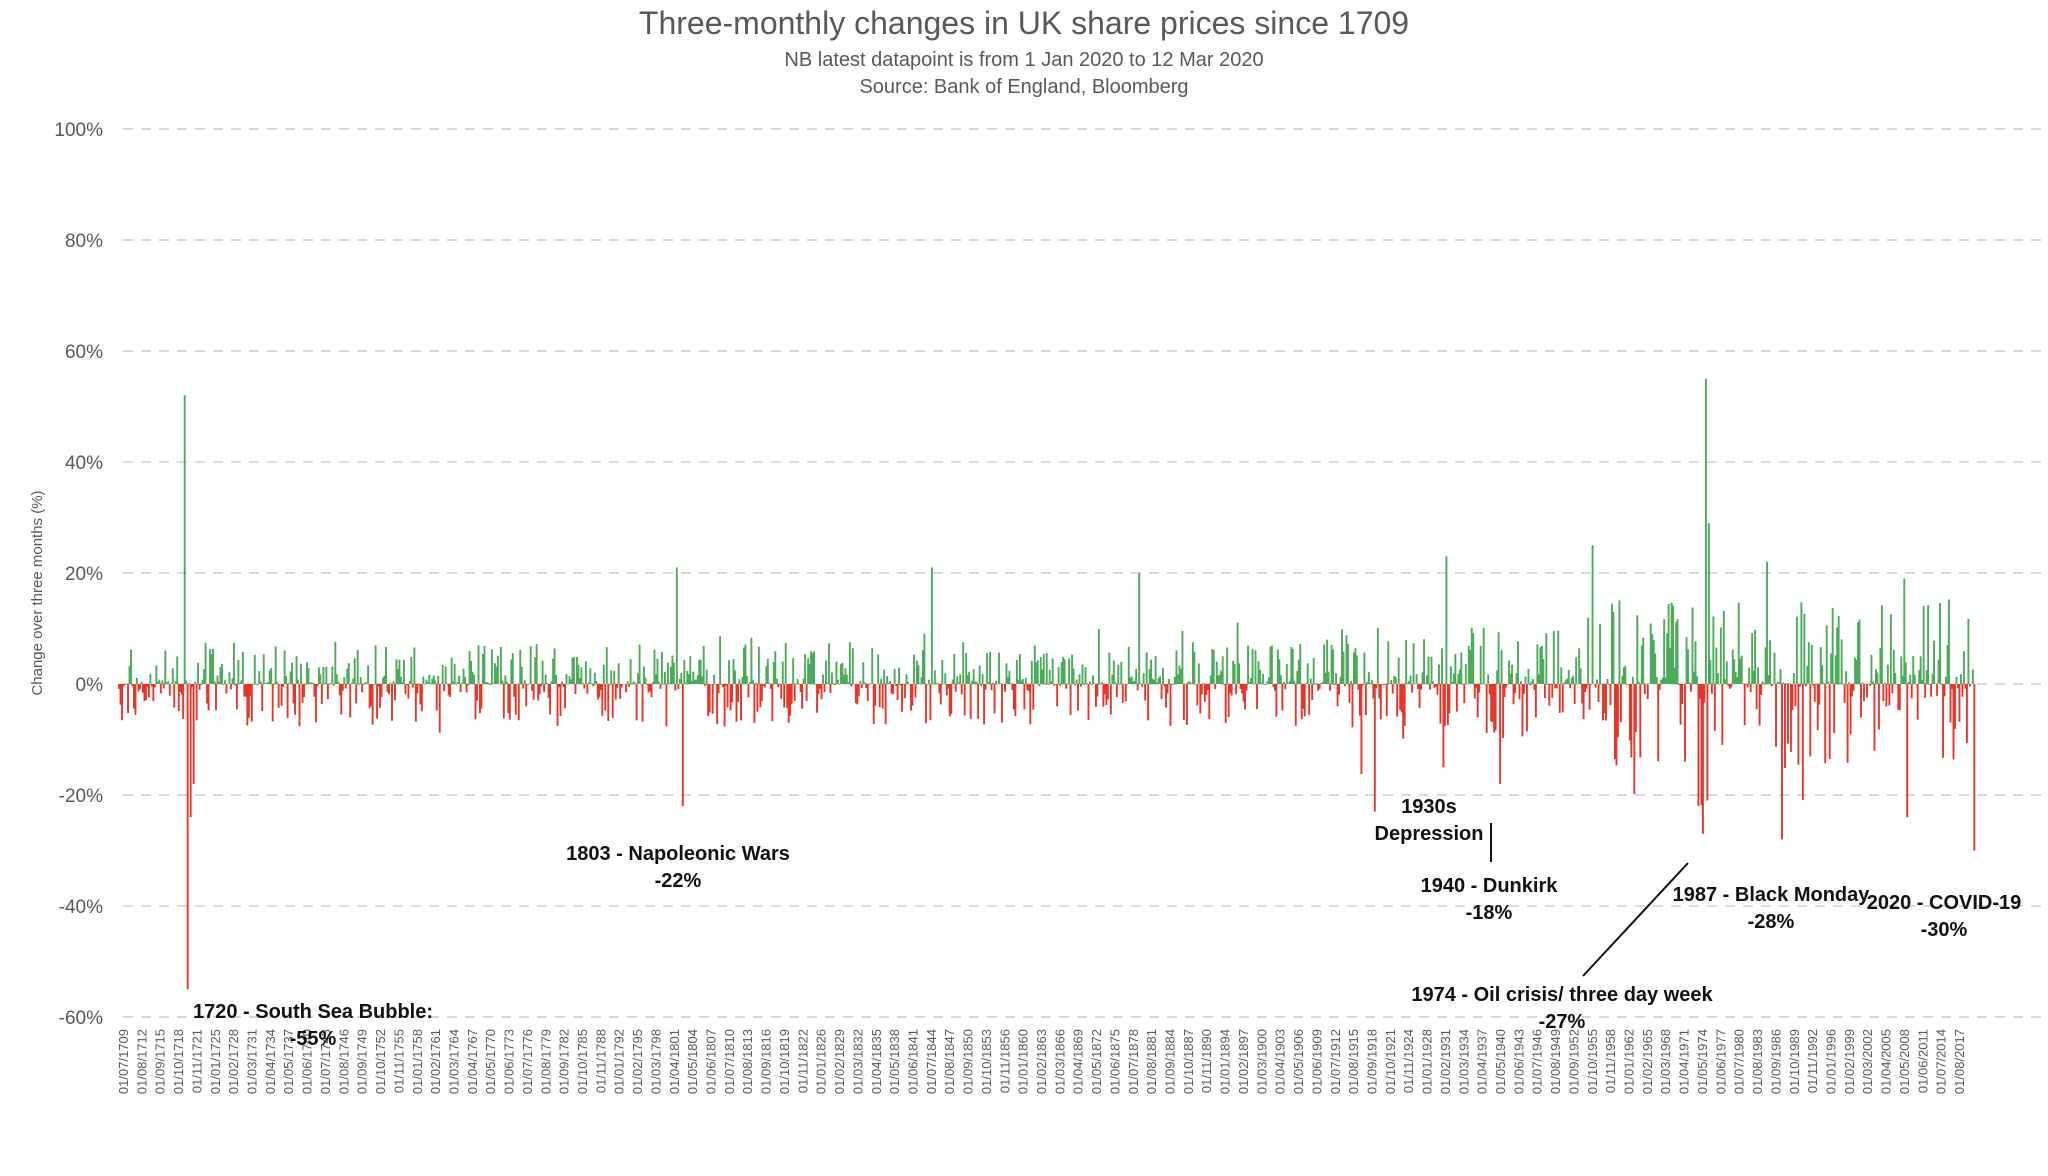 This screenshot has width=2048, height=1176. What do you see at coordinates (1629, 1061) in the screenshot?
I see `x-tick-label: 01/01/1962` at bounding box center [1629, 1061].